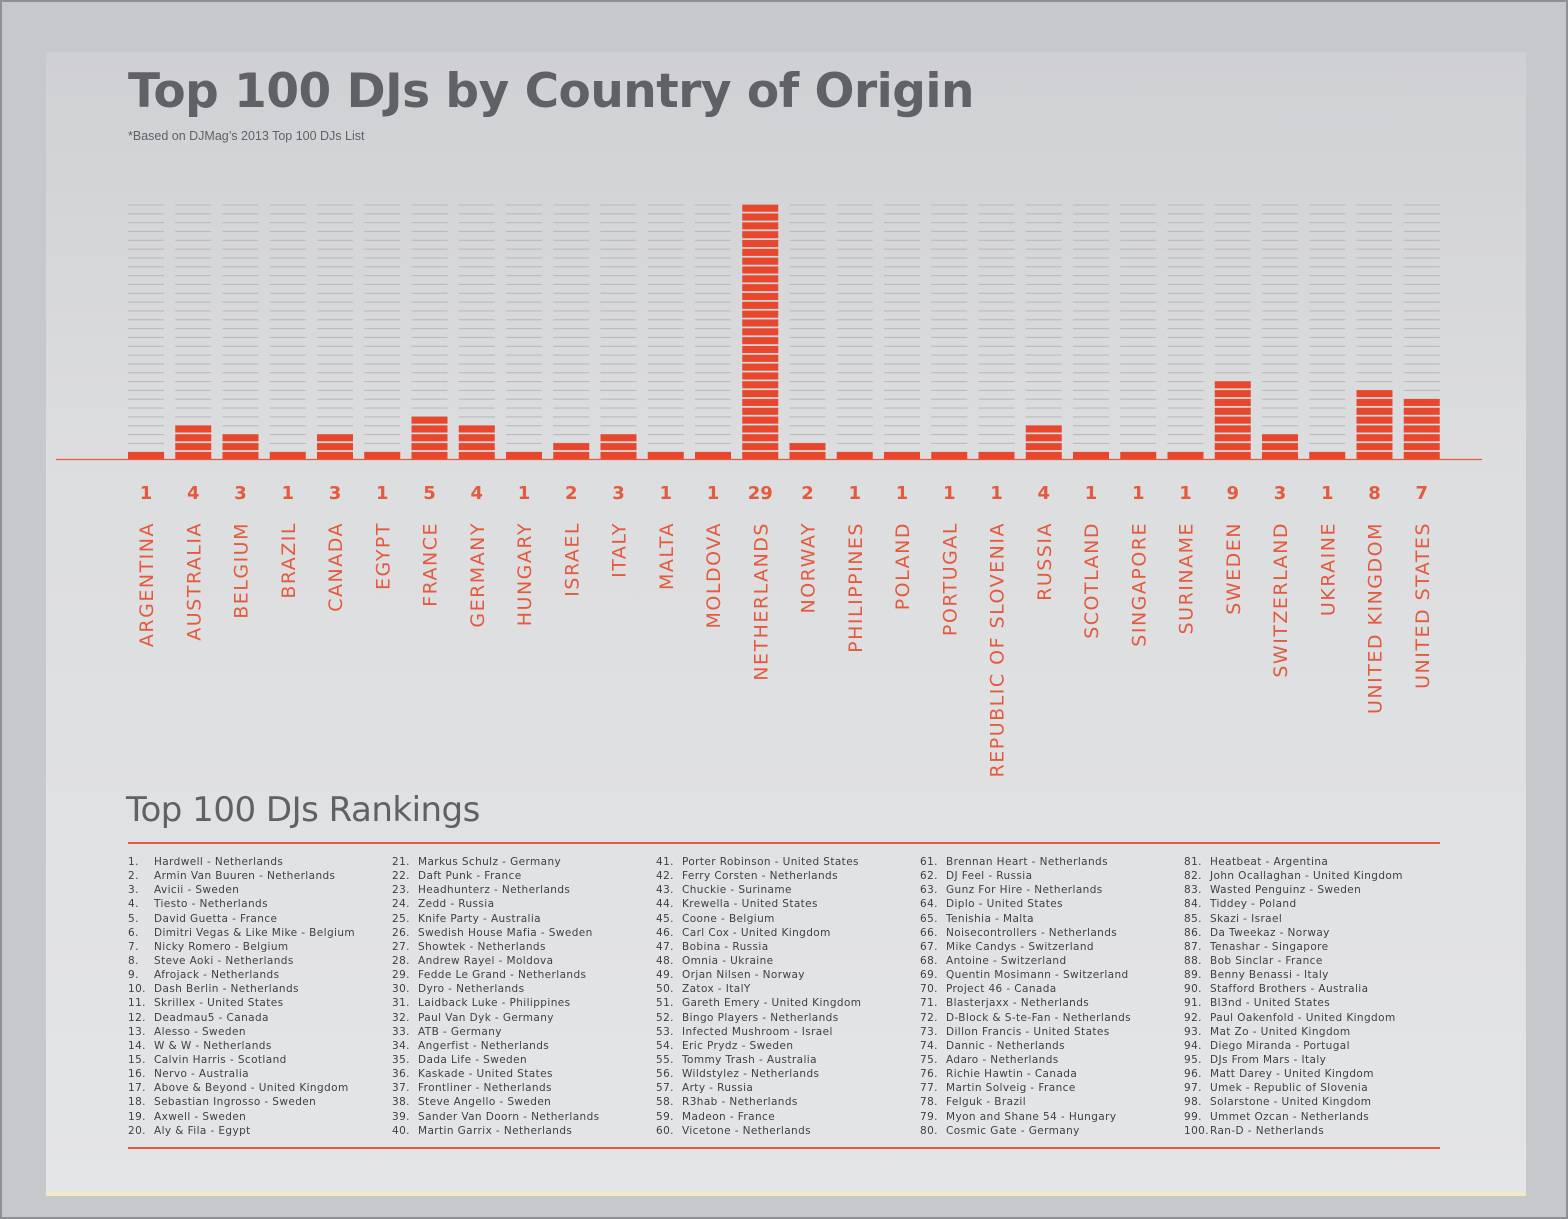  What do you see at coordinates (517, 876) in the screenshot?
I see `ranking-entry: 22. Daft Punk - France` at bounding box center [517, 876].